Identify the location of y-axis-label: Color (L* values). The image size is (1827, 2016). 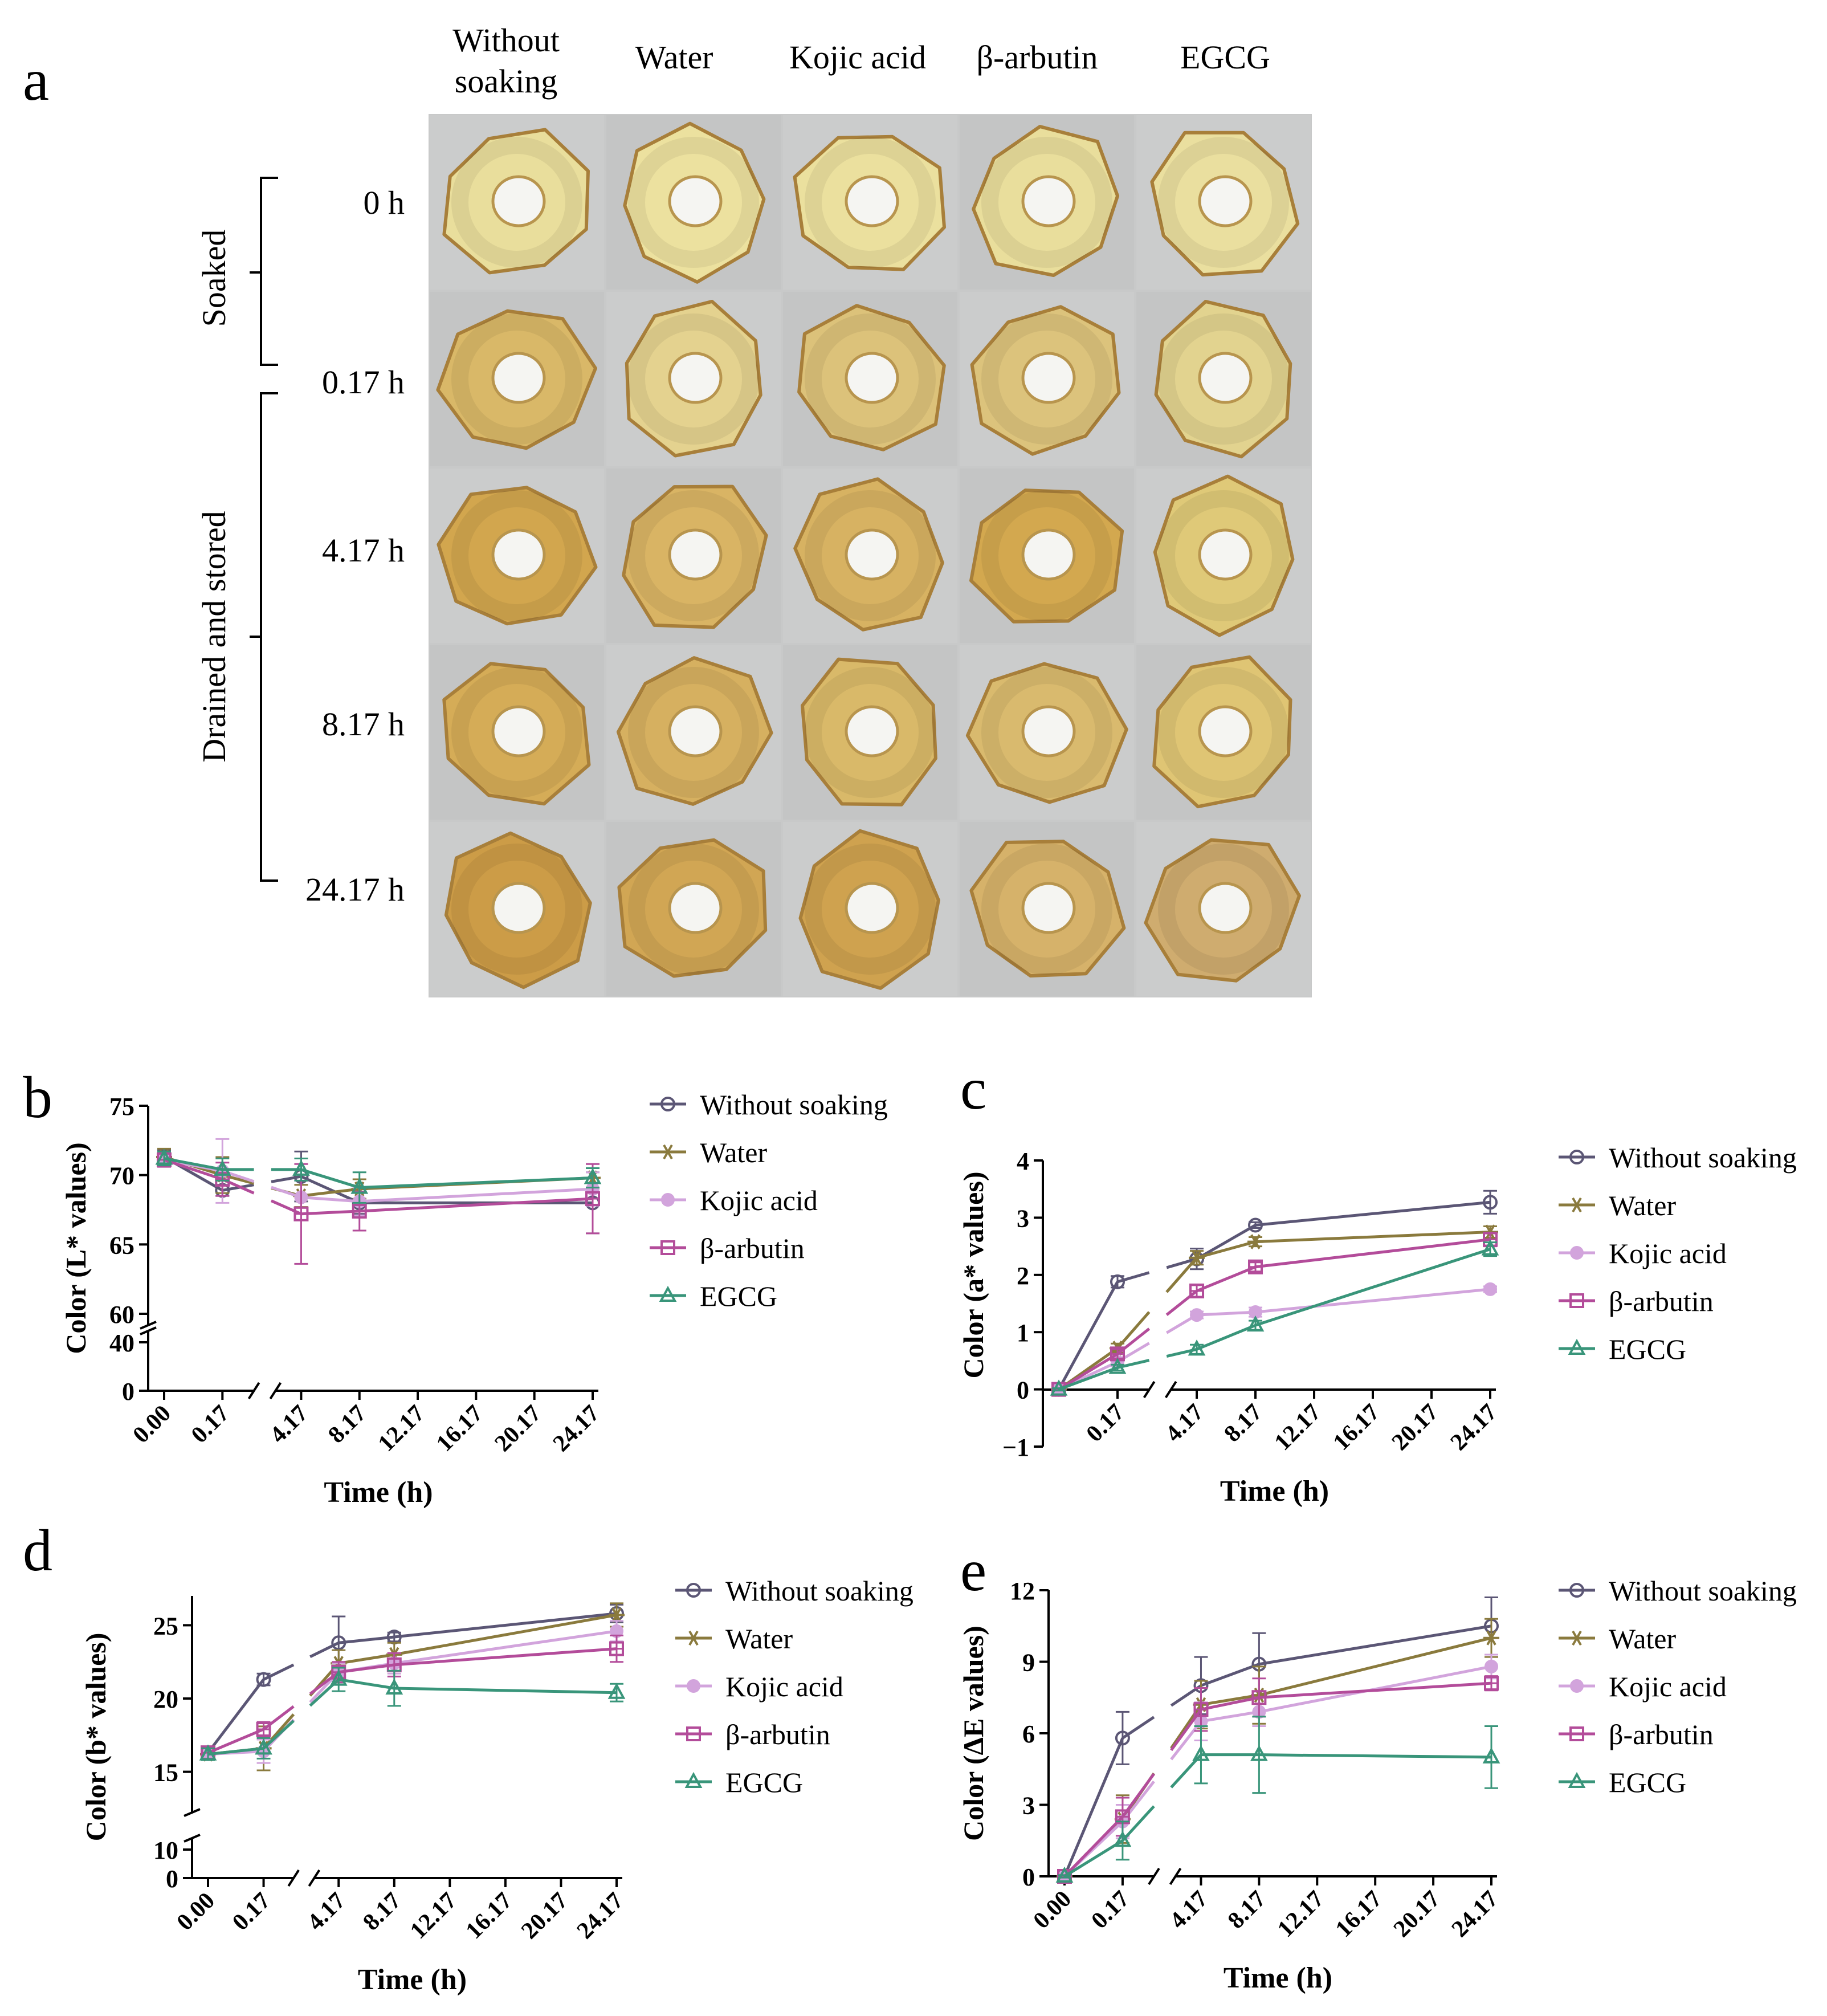
(76, 1248).